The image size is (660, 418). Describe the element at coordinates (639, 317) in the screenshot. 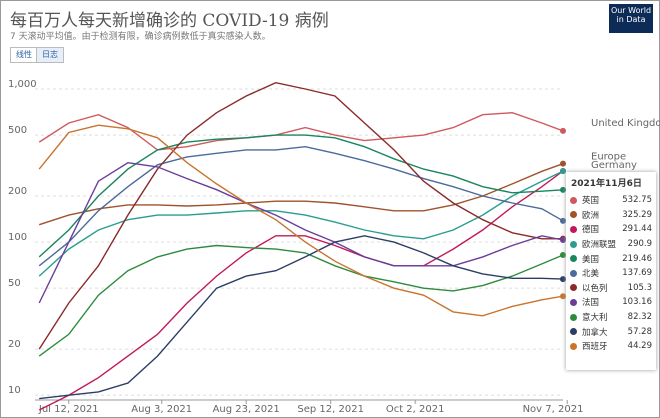

I see `tooltip-value: 82.32` at that location.